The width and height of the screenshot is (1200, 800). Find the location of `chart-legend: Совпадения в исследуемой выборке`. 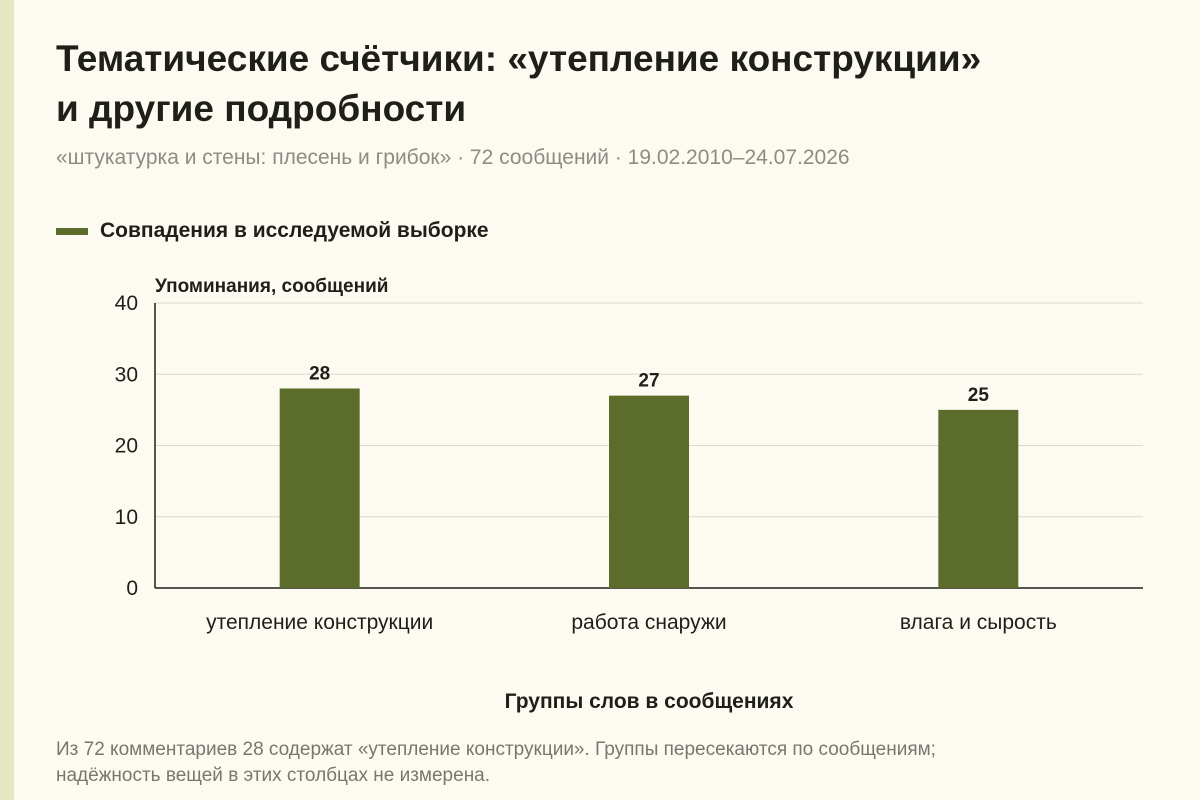

chart-legend: Совпадения в исследуемой выборке is located at coordinates (272, 231).